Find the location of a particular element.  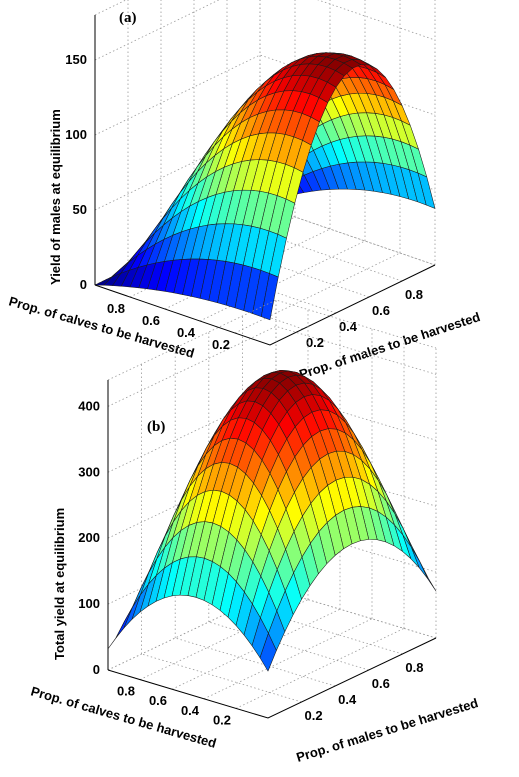

z-tick-label: 50 is located at coordinates (80, 209).